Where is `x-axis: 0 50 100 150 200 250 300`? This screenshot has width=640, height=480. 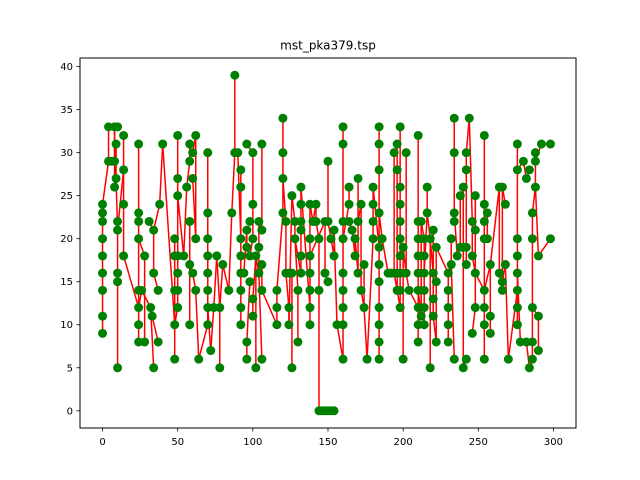
x-axis: 0 50 100 150 200 250 300 is located at coordinates (331, 438).